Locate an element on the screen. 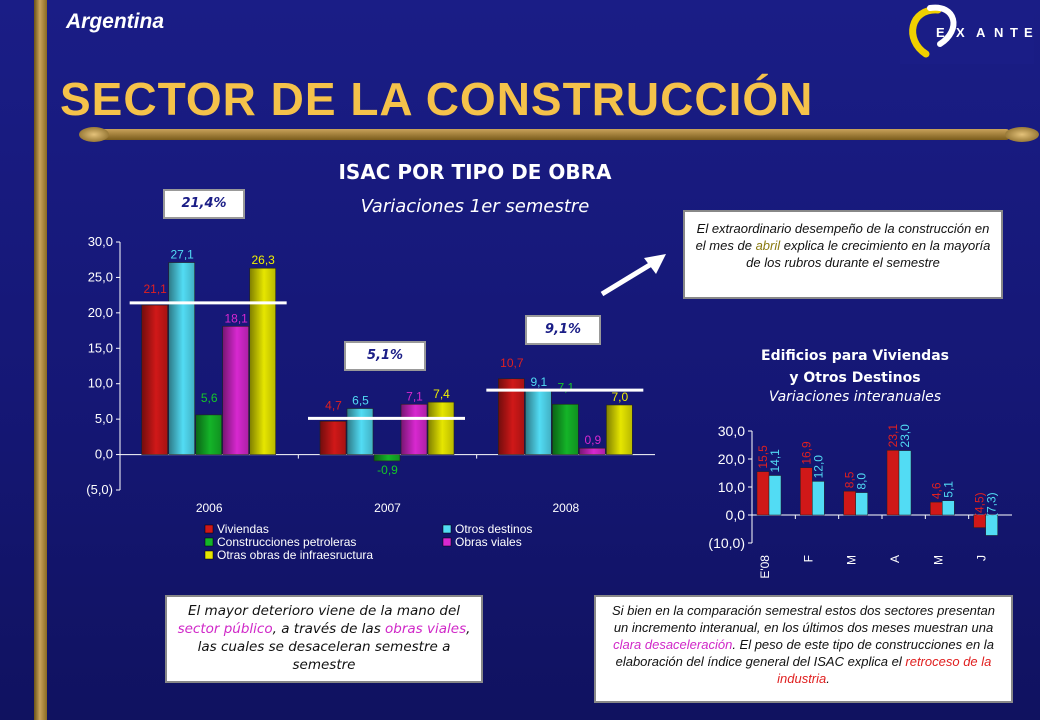 Image resolution: width=1040 pixels, height=720 pixels. y-tick-label: 15,0 is located at coordinates (100, 347).